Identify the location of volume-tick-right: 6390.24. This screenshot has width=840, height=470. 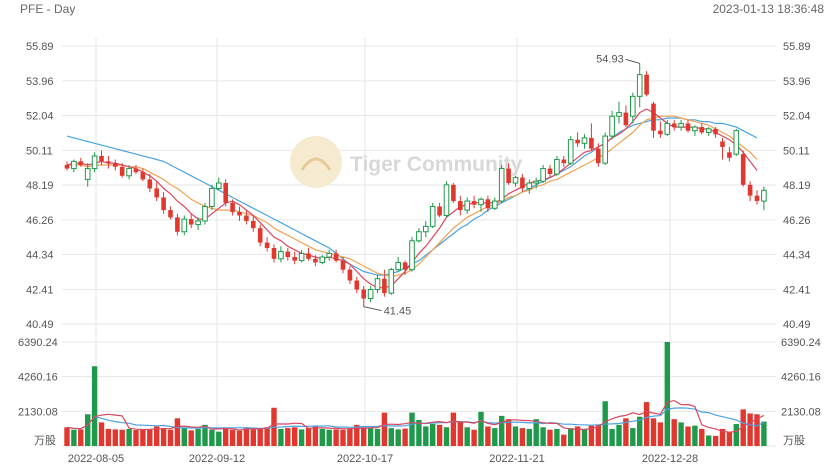
(801, 343).